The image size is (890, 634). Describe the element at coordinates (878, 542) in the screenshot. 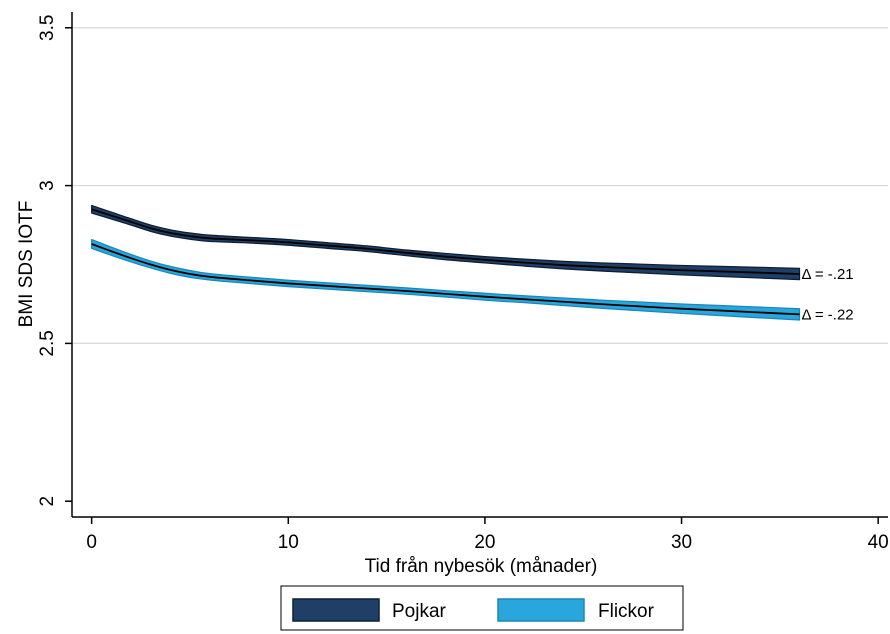

I see `x-tick-label-4: 40` at that location.